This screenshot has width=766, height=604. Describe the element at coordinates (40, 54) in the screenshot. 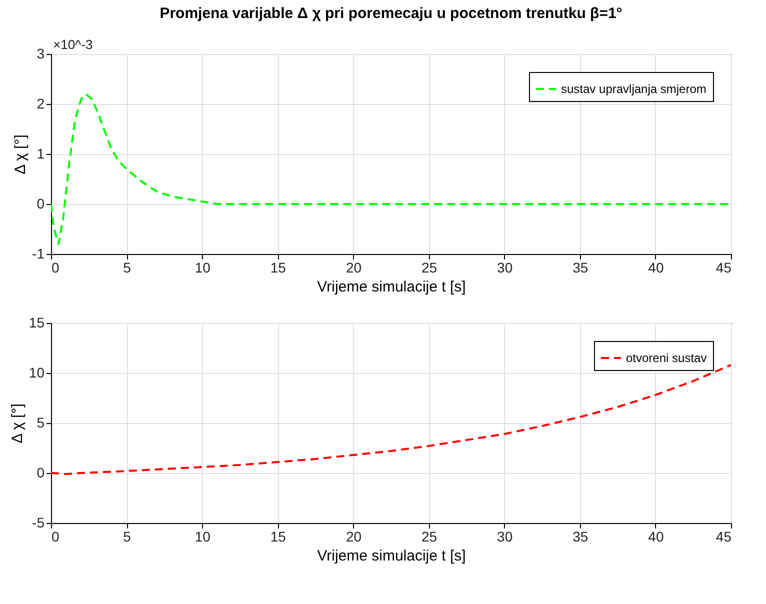

I see `y-tick-label: 3` at that location.